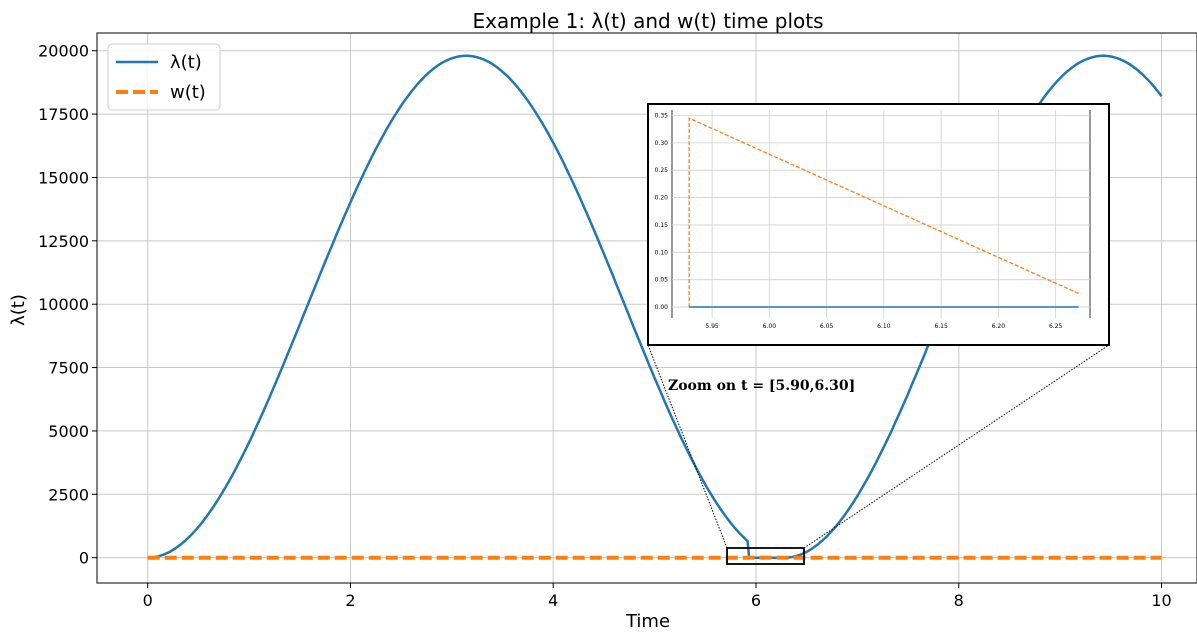 The width and height of the screenshot is (1197, 635). Describe the element at coordinates (662, 280) in the screenshot. I see `inset-y-tick-label: 0.05` at that location.